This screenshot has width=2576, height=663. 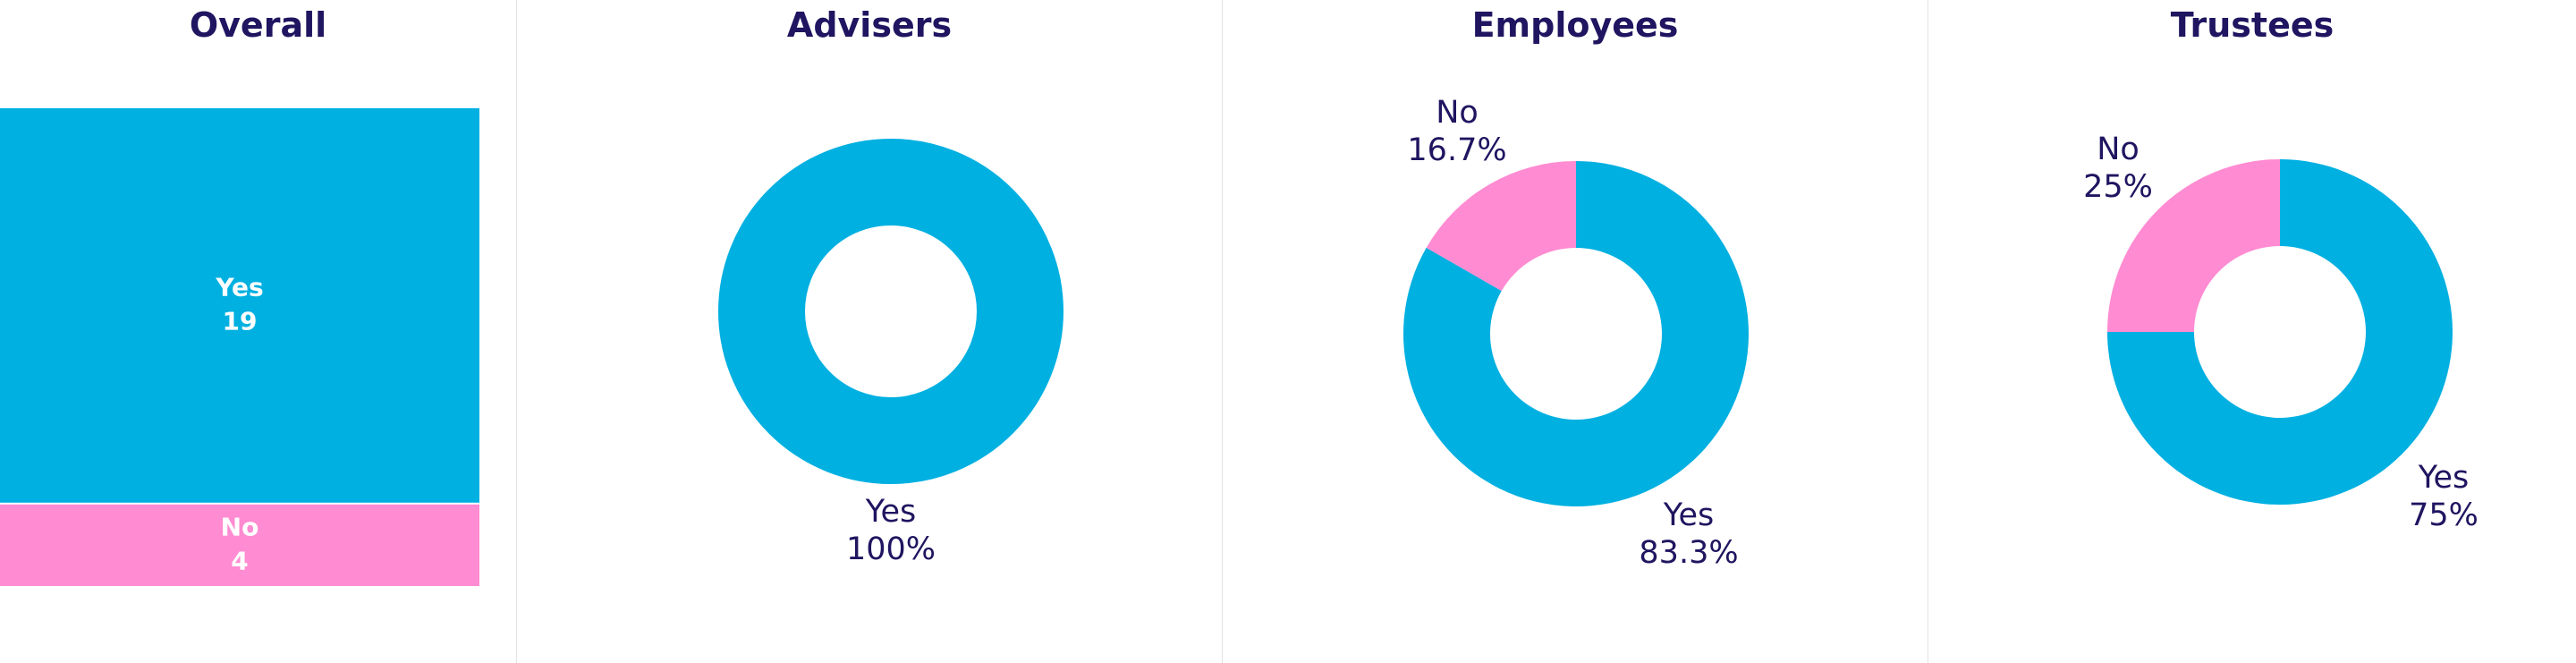 What do you see at coordinates (869, 25) in the screenshot?
I see `advisers-title: Advisers` at bounding box center [869, 25].